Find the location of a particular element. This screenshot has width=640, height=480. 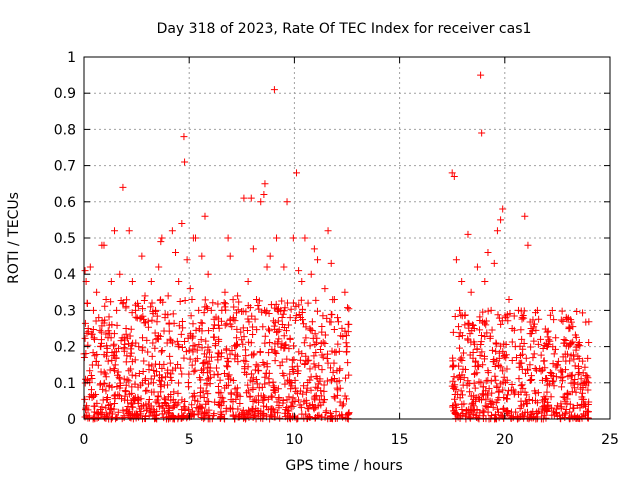

y-tick-label: 0.5 is located at coordinates (65, 239).